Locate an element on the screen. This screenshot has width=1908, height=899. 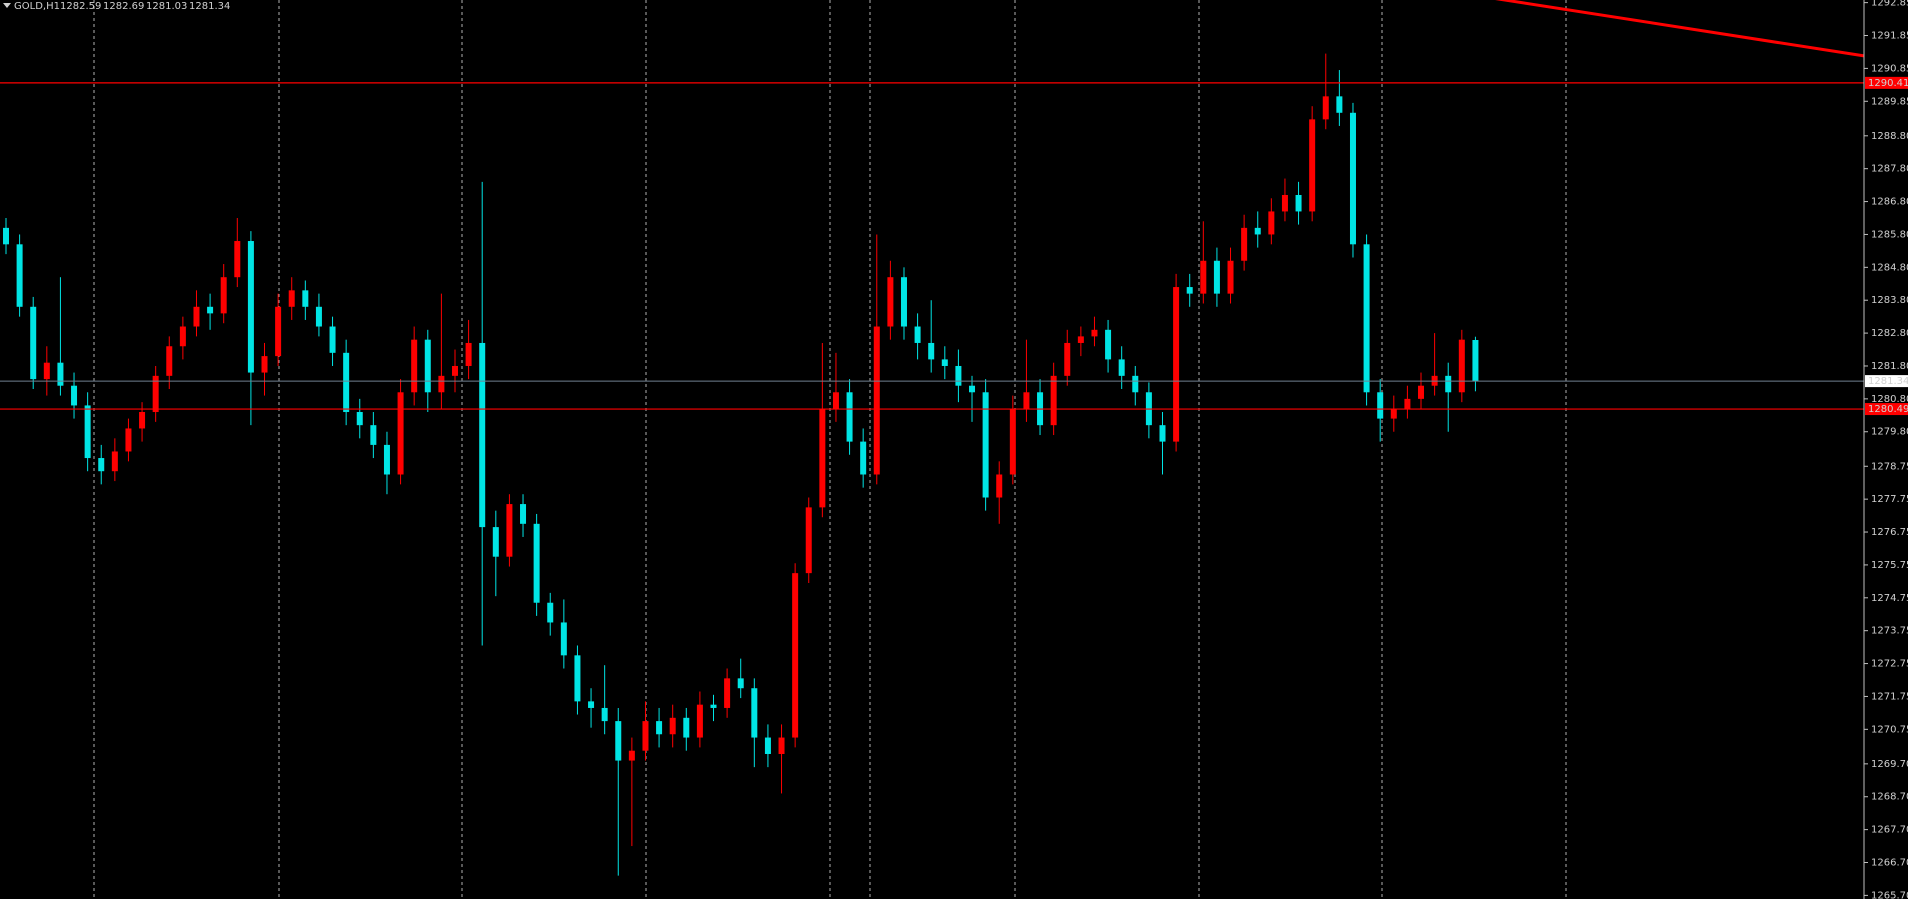
y-tick-label: 1270.75 is located at coordinates (1889, 729).